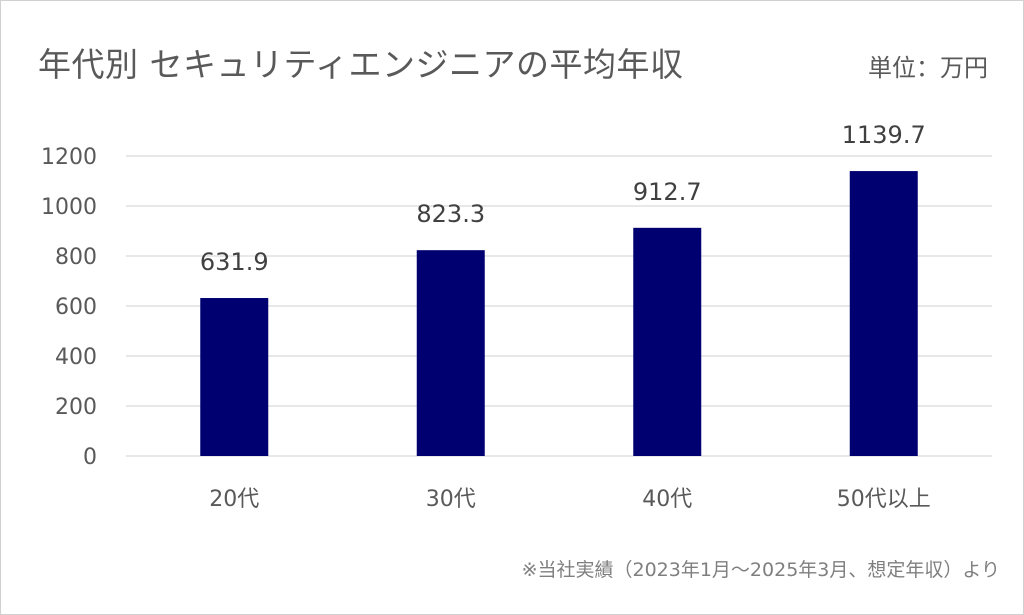 Image resolution: width=1024 pixels, height=615 pixels. I want to click on bar-20代, so click(234, 377).